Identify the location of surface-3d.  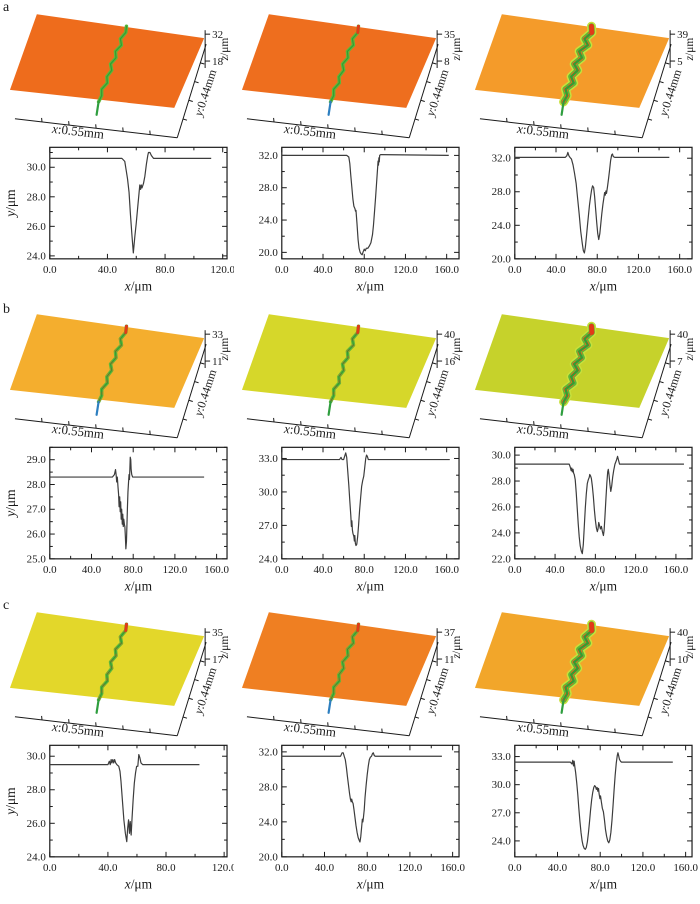
(110, 376).